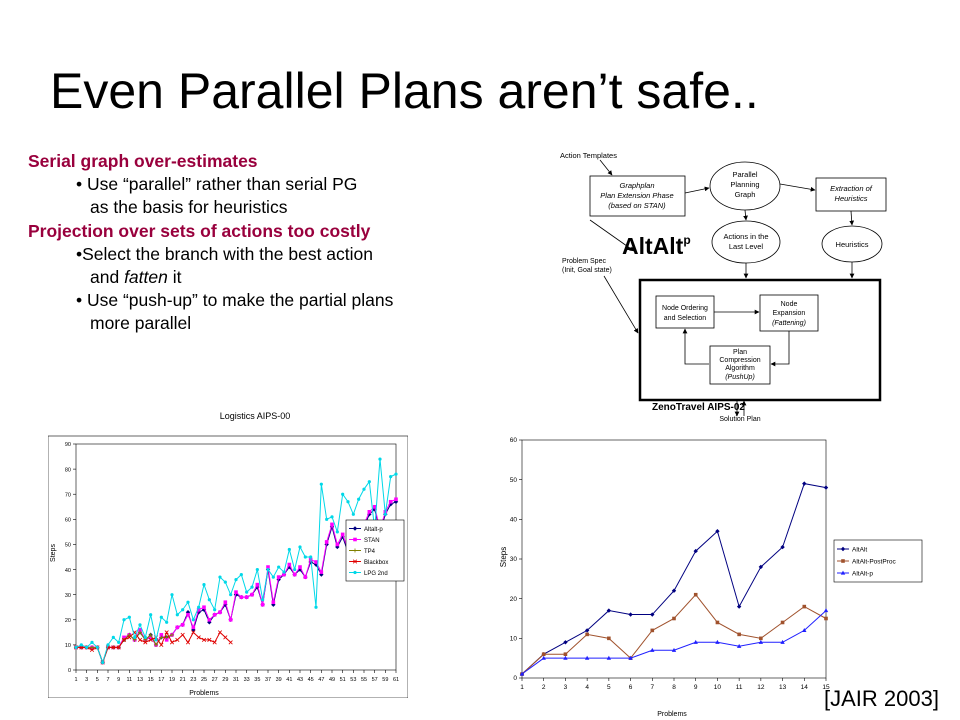 This screenshot has width=960, height=720. Describe the element at coordinates (637, 205) in the screenshot. I see `graphplan-line3: (based on STAN)` at that location.